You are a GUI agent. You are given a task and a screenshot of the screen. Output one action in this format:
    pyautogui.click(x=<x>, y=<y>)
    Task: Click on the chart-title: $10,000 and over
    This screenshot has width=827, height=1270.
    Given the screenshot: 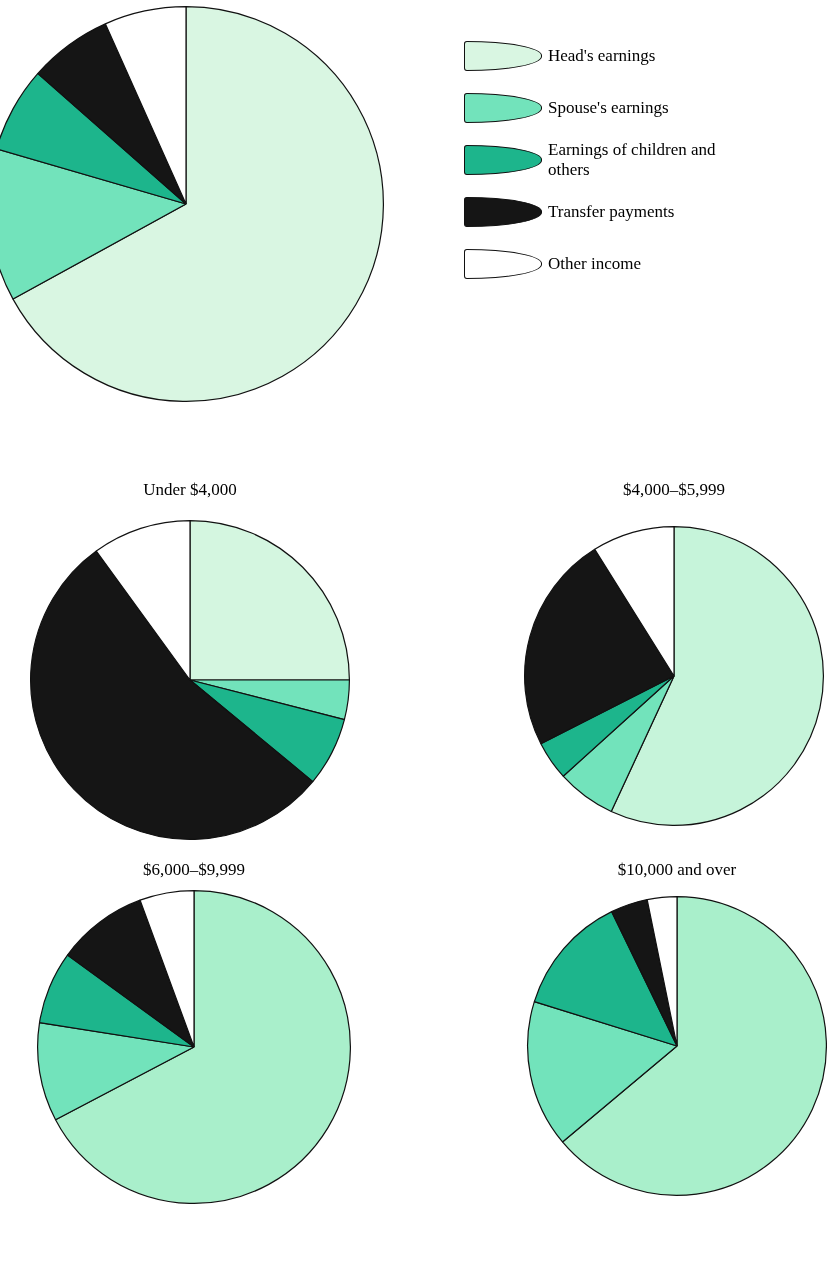 What is the action you would take?
    pyautogui.click(x=677, y=870)
    